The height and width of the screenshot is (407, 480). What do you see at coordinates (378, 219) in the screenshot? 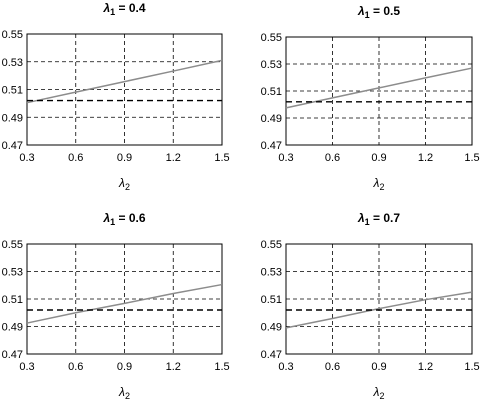
I see `chart-title: λ1 = 0.7` at bounding box center [378, 219].